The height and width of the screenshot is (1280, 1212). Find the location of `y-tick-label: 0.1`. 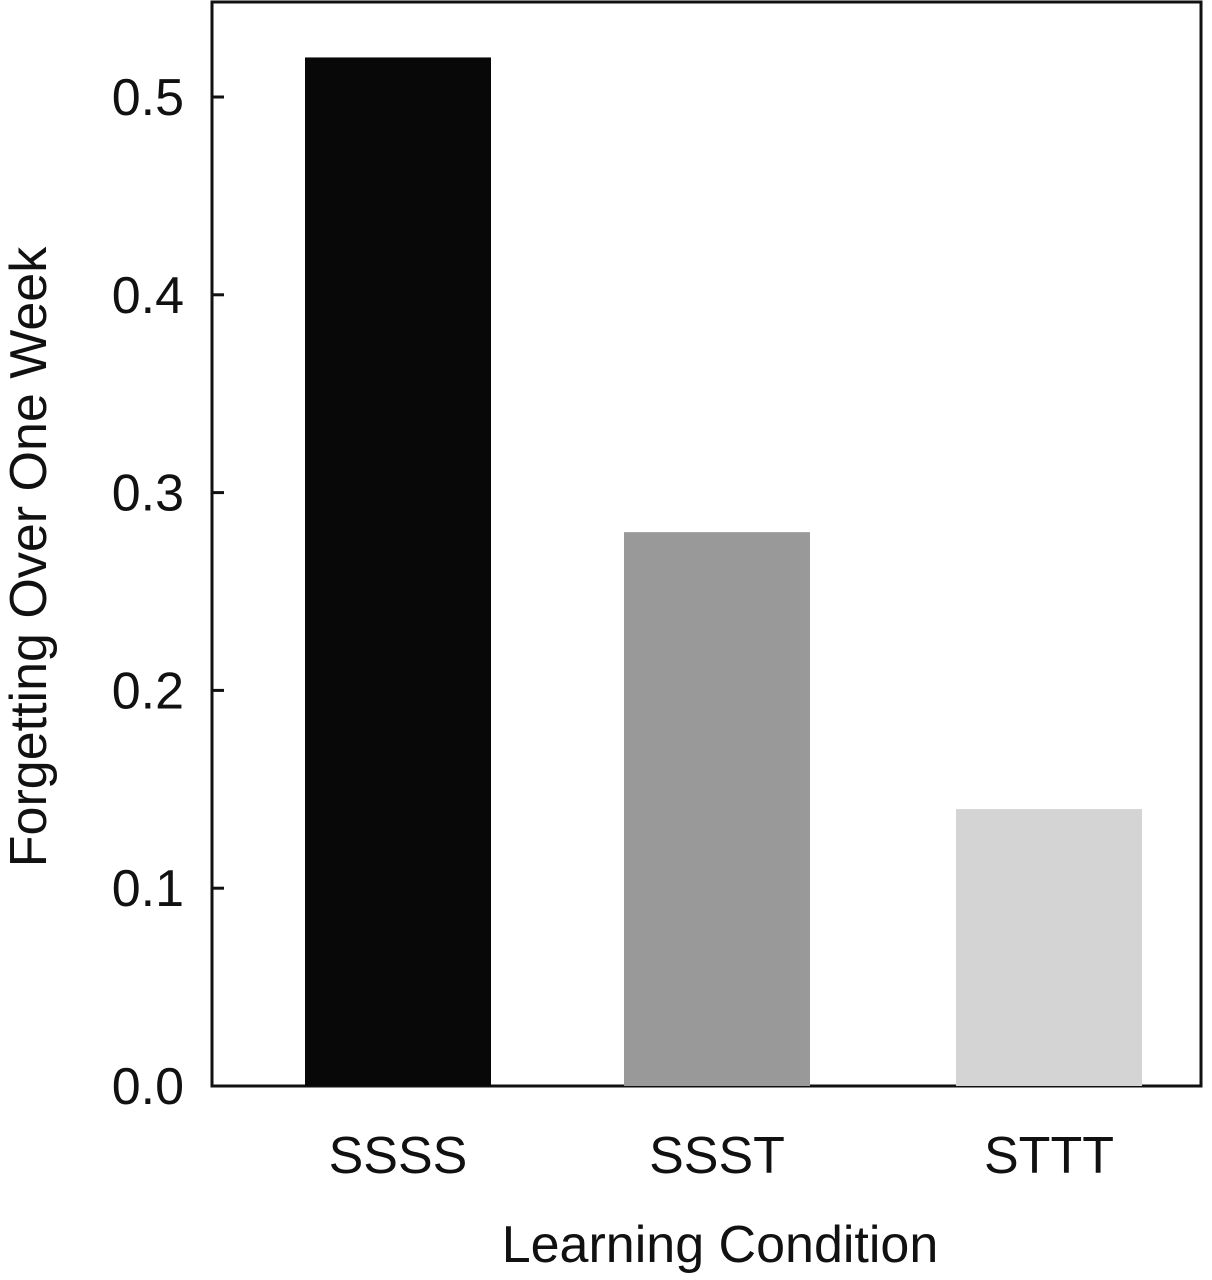

y-tick-label: 0.1 is located at coordinates (148, 889).